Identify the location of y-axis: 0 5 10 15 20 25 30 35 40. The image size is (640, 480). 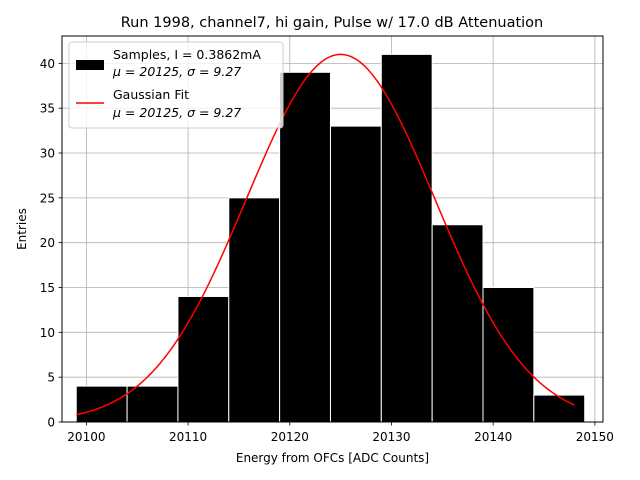
(51, 243).